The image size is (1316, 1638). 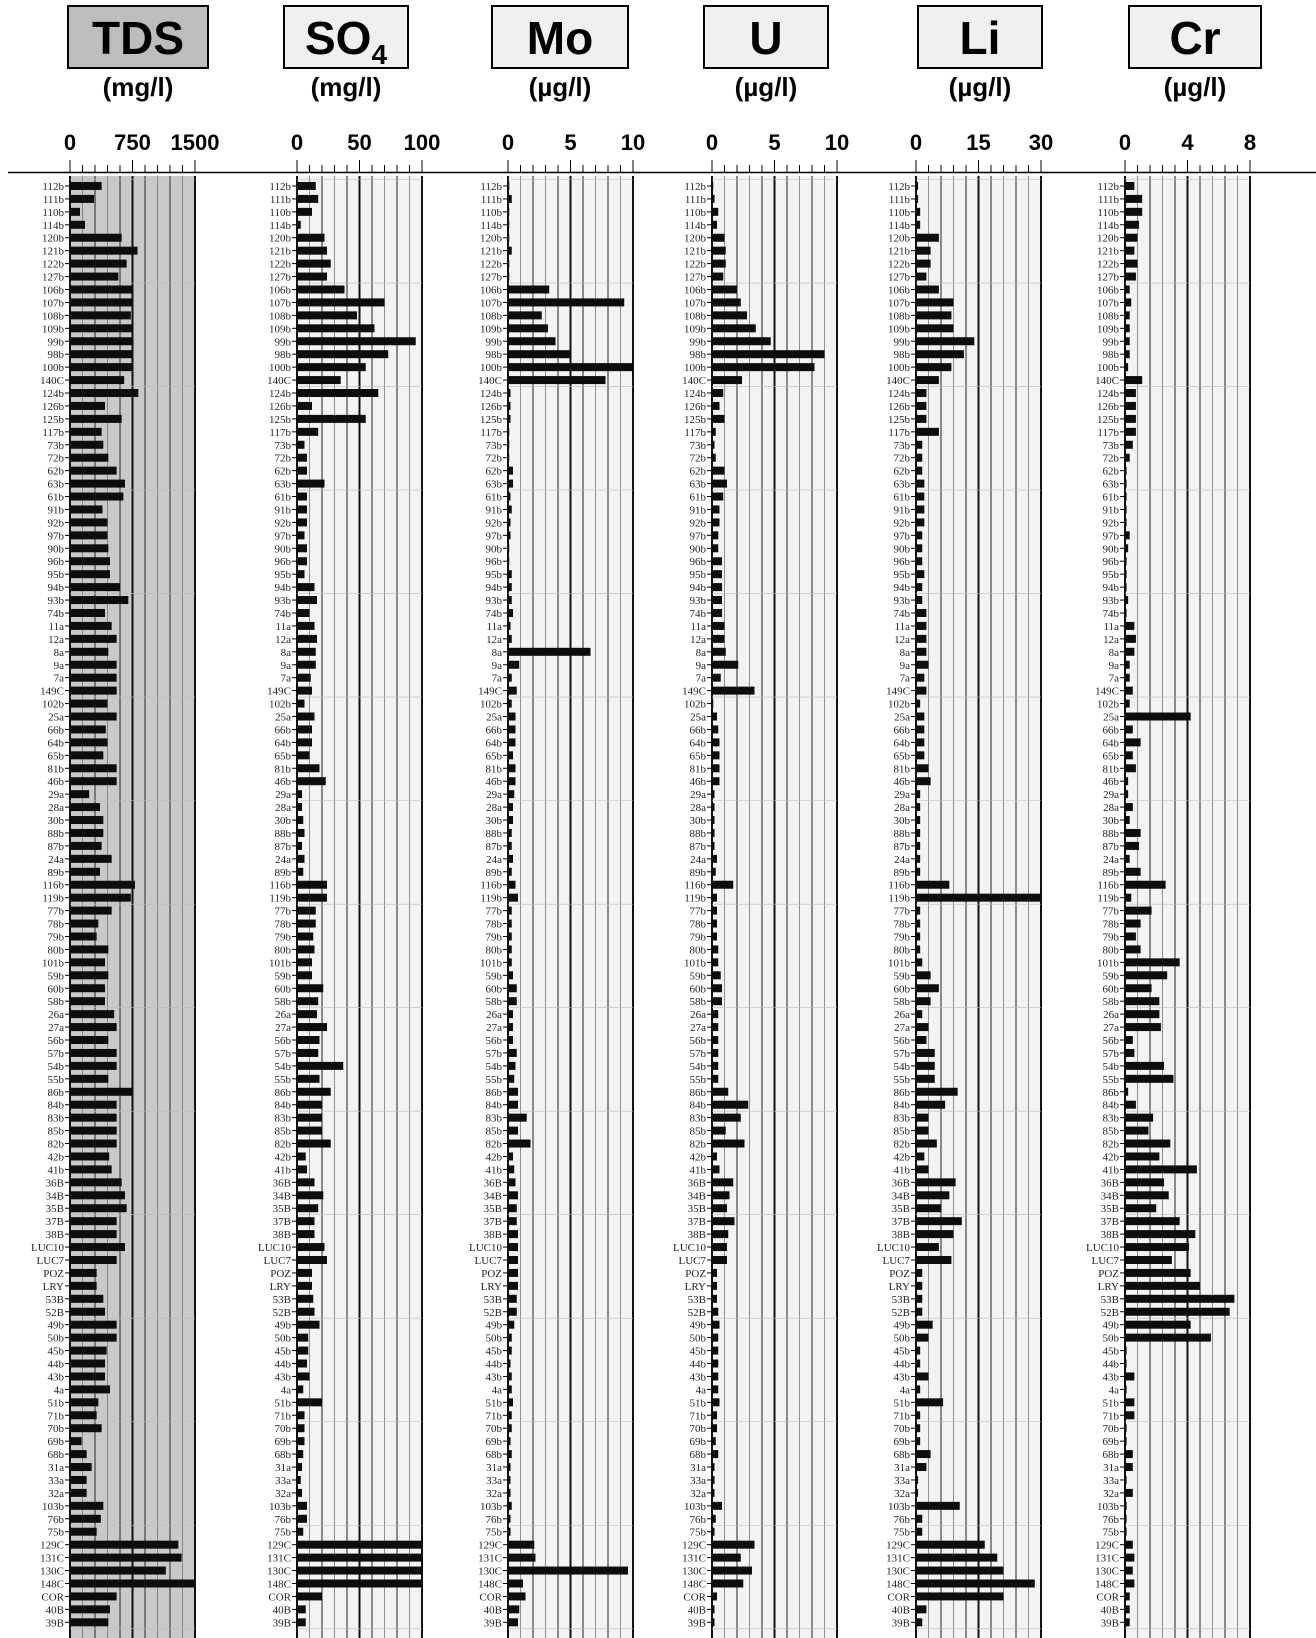 What do you see at coordinates (899, 213) in the screenshot?
I see `sample-label: 110b` at bounding box center [899, 213].